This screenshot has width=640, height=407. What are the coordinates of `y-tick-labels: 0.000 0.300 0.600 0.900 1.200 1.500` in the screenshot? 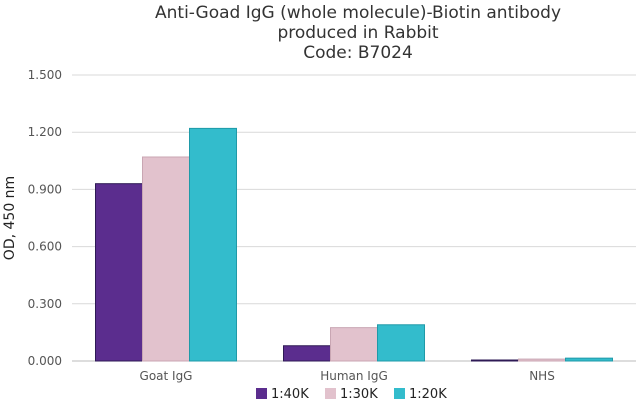 It's located at (45, 218).